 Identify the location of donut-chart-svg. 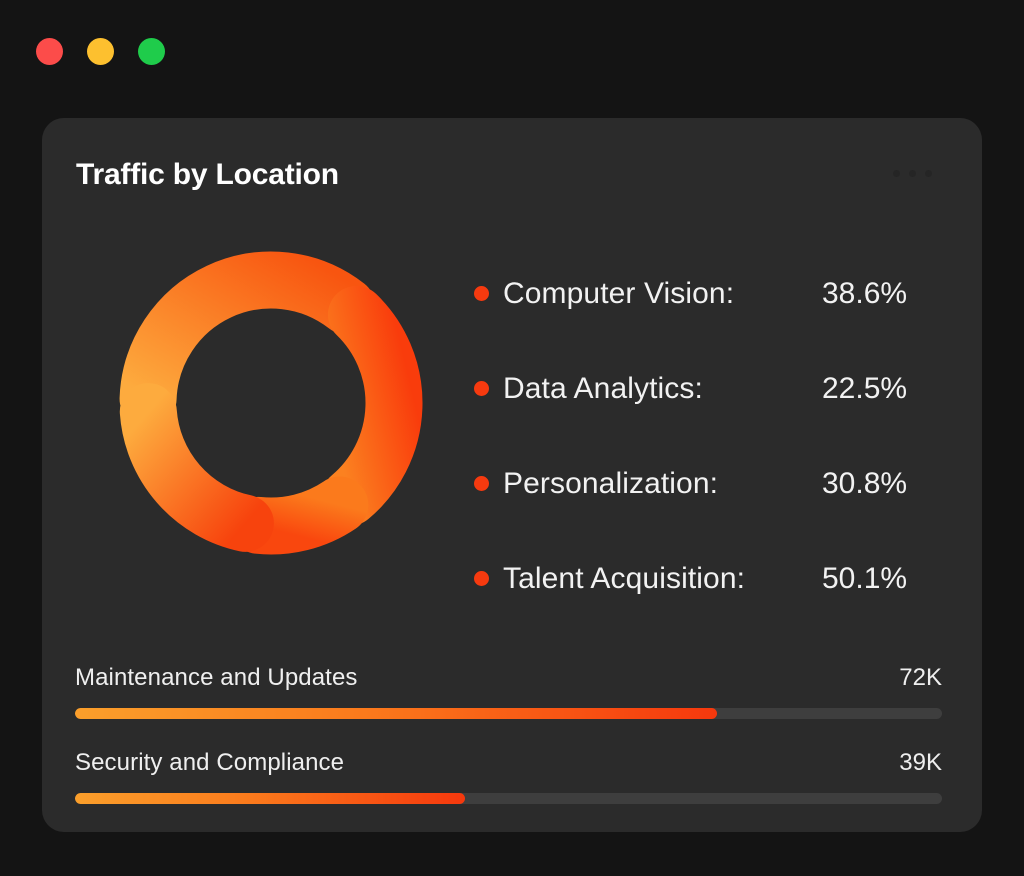
(271, 403).